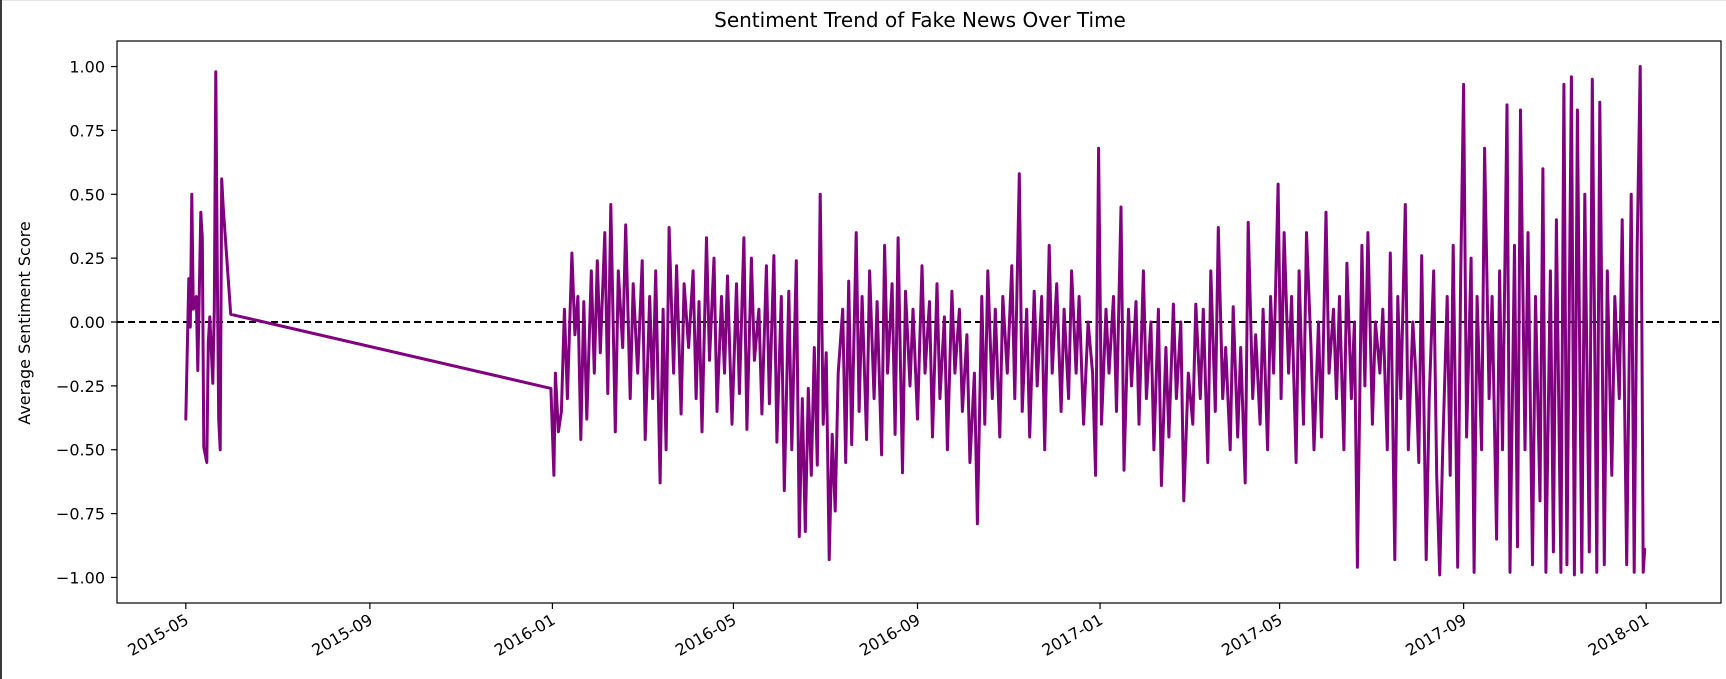 The image size is (1726, 679). I want to click on x-tick-label: 2015-05, so click(157, 635).